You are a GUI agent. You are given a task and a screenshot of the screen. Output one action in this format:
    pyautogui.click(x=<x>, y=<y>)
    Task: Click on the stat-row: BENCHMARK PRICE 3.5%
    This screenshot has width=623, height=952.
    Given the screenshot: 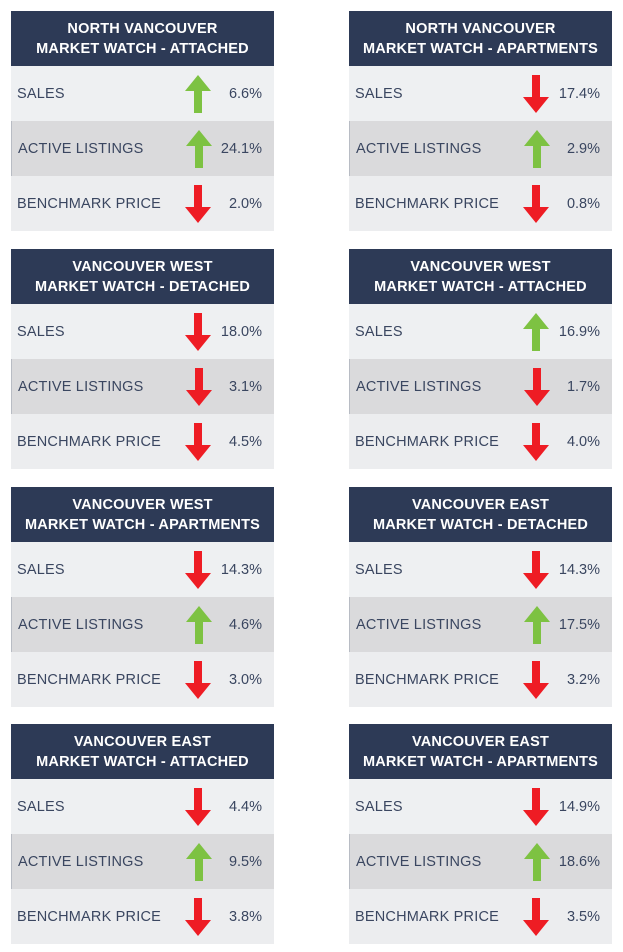 What is the action you would take?
    pyautogui.click(x=480, y=916)
    